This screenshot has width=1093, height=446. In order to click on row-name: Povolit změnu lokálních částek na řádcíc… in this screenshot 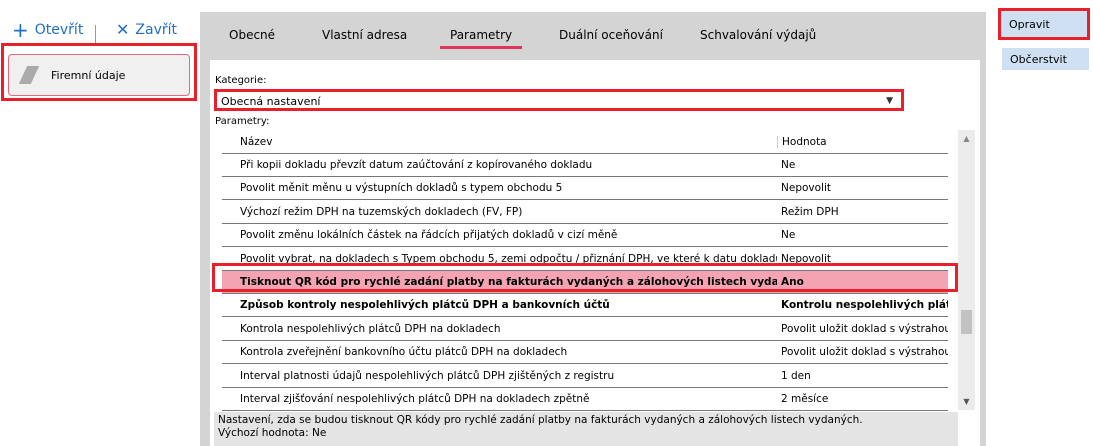, I will do `click(429, 235)`.